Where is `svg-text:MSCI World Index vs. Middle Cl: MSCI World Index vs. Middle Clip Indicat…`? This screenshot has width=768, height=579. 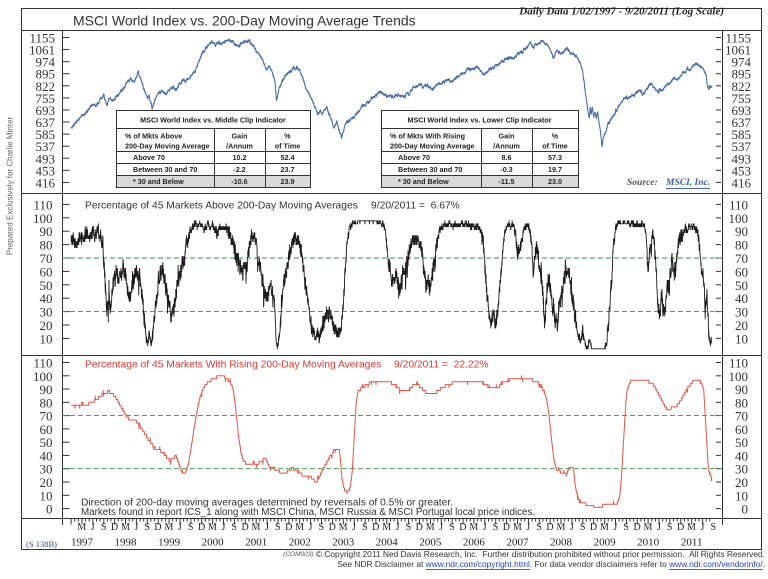
svg-text:MSCI World Index vs. Middle Cl: MSCI World Index vs. Middle Clip Indicat… is located at coordinates (213, 120).